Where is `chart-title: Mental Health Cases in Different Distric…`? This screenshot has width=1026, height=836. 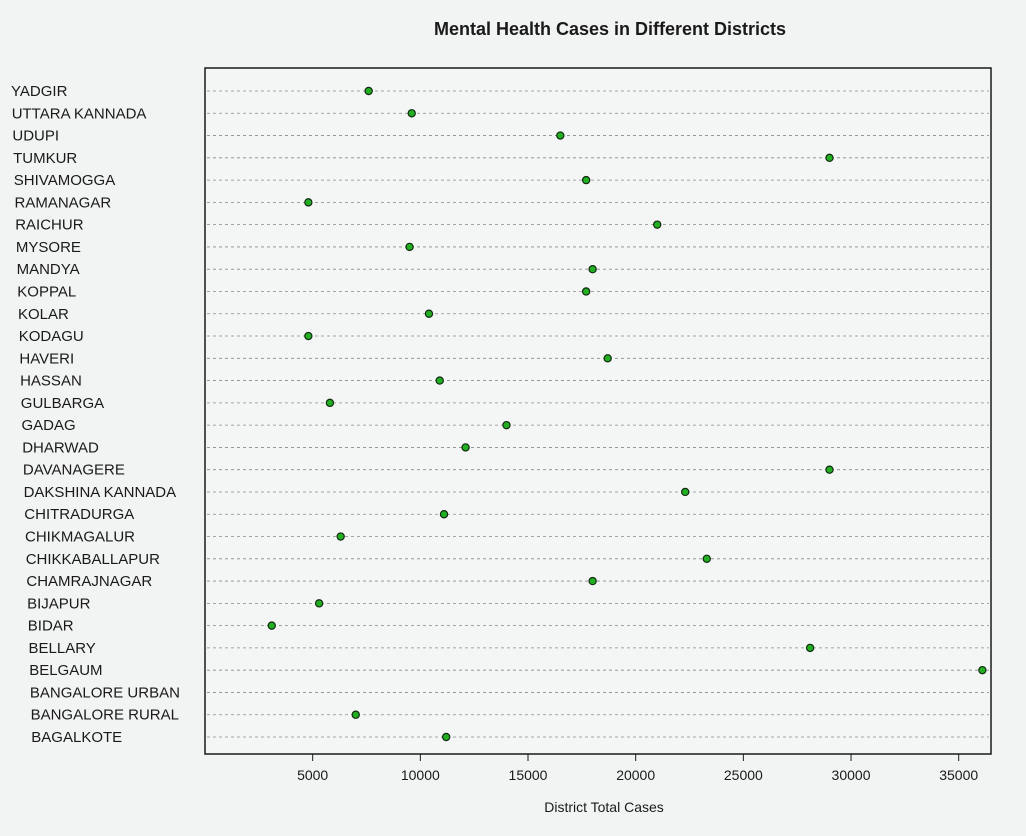
chart-title: Mental Health Cases in Different Distric… is located at coordinates (610, 29).